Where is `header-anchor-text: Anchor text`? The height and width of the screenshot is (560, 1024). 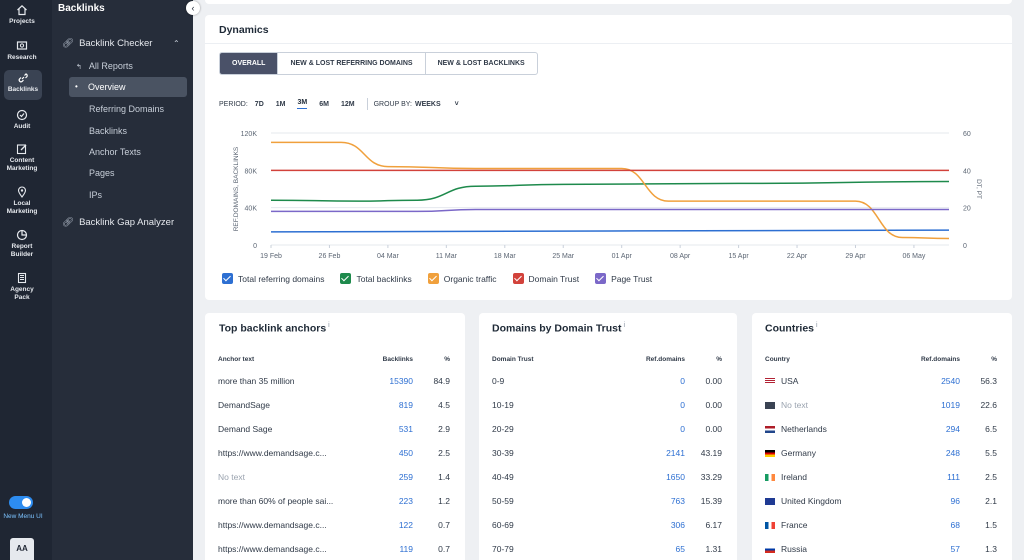 header-anchor-text: Anchor text is located at coordinates (236, 359).